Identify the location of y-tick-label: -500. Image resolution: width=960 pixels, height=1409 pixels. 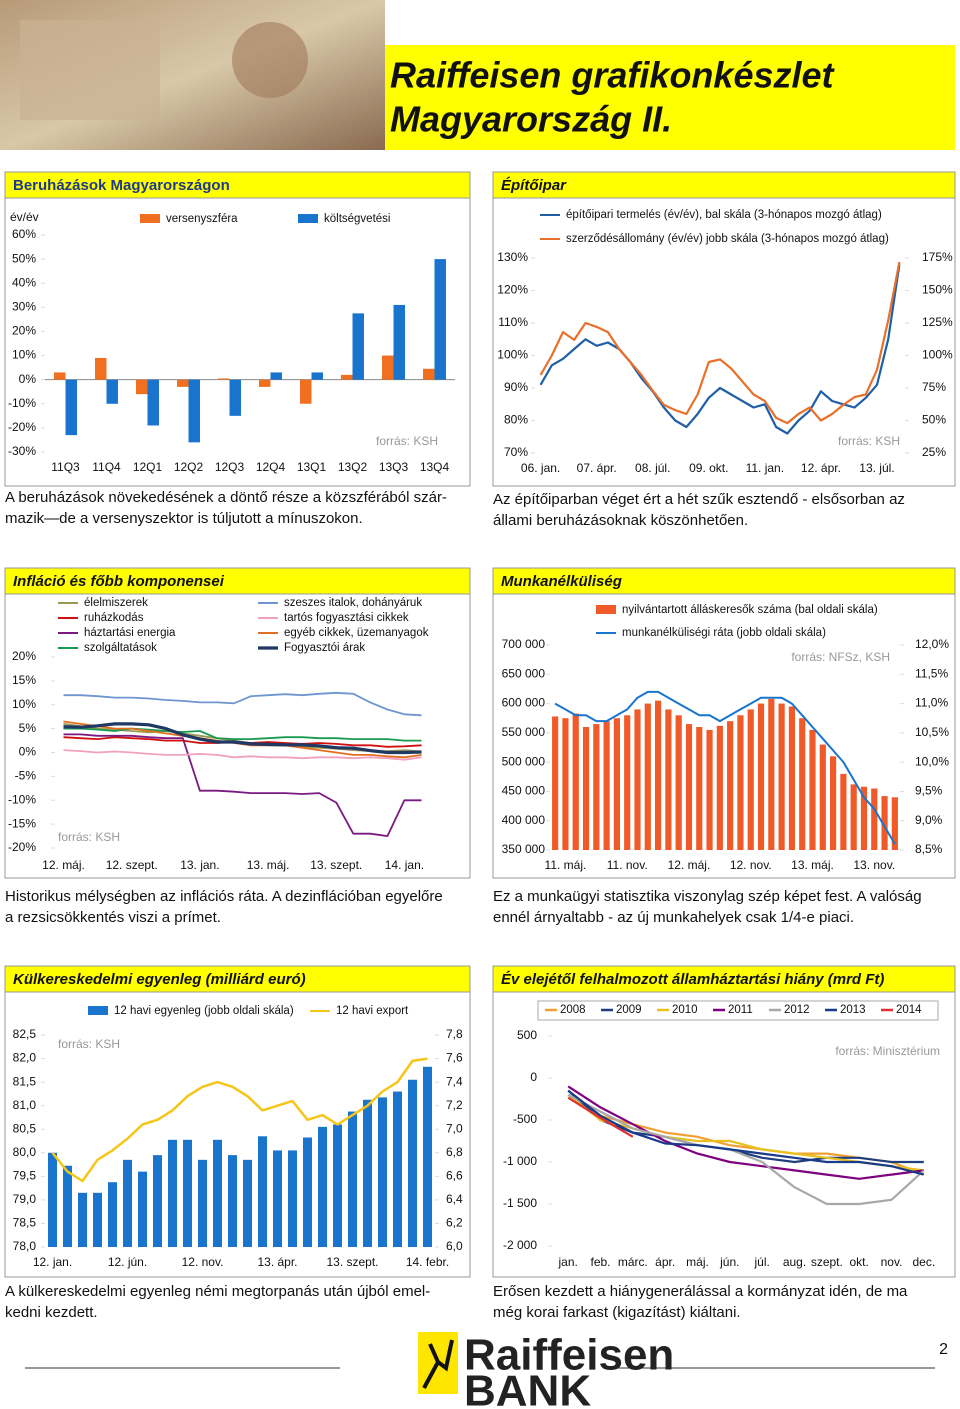
(525, 1119).